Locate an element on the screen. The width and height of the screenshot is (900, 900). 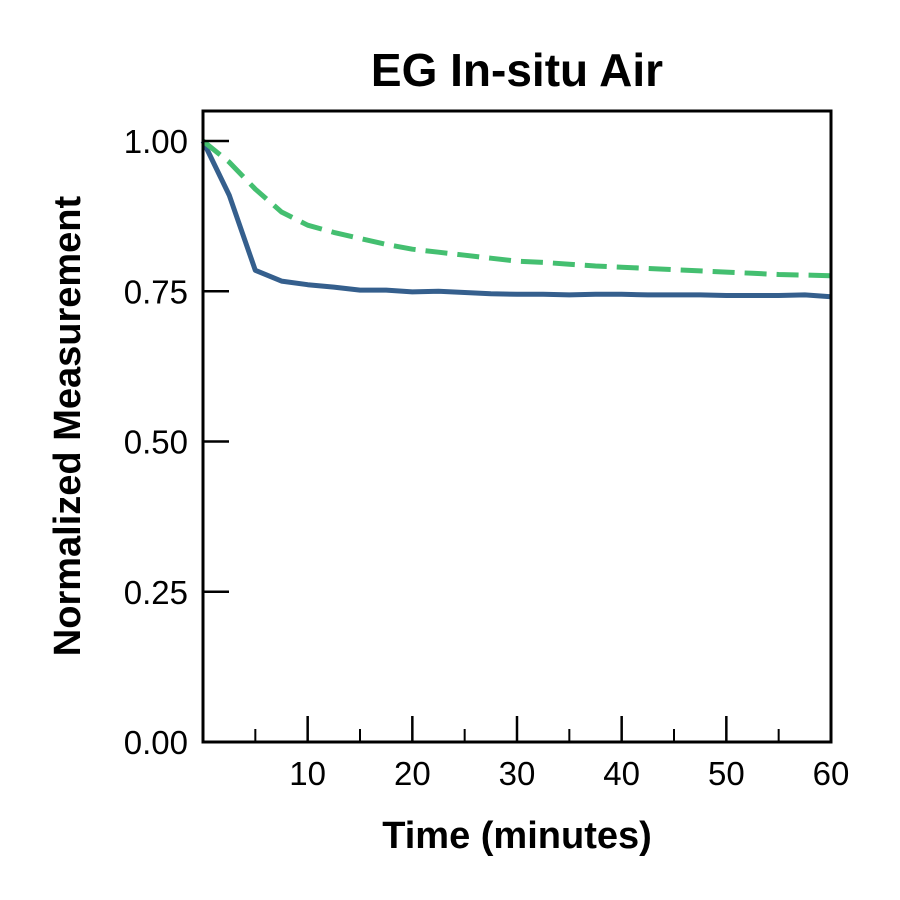
x-tick-label: 40 is located at coordinates (621, 773).